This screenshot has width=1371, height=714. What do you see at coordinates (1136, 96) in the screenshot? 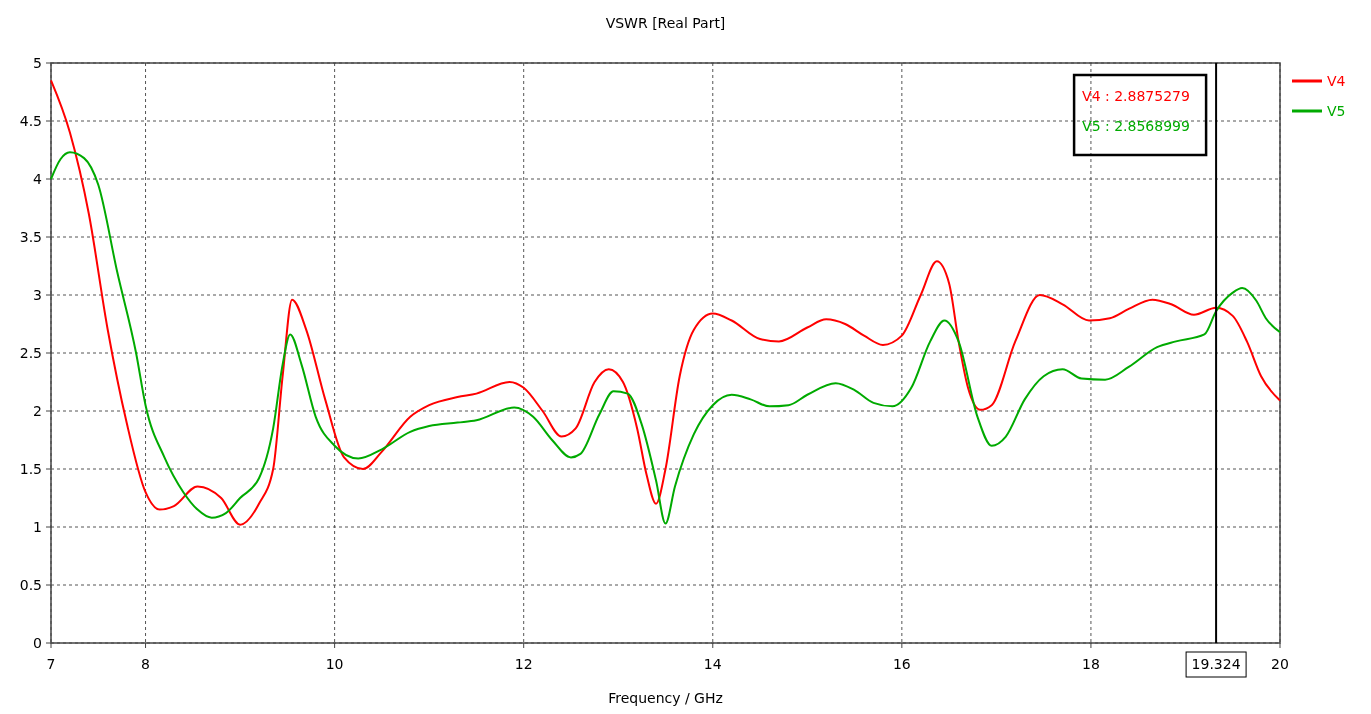
I see `annotation: V4 : 2.8875279` at bounding box center [1136, 96].